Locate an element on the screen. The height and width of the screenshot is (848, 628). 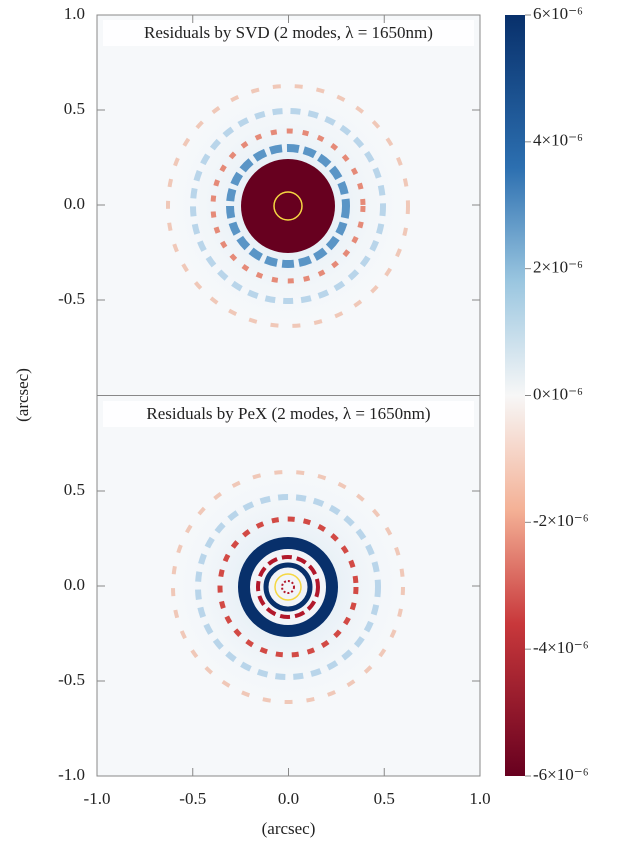
x-tick-label: 0.0 is located at coordinates (288, 798).